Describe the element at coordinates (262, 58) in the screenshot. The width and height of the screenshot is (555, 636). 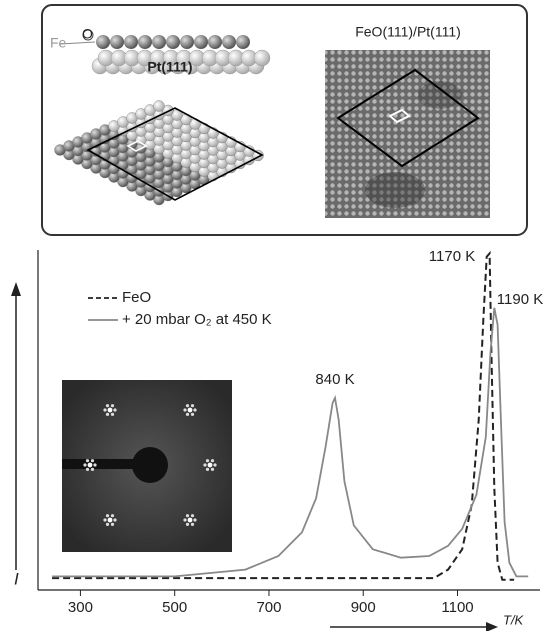
I see `pt-atom` at that location.